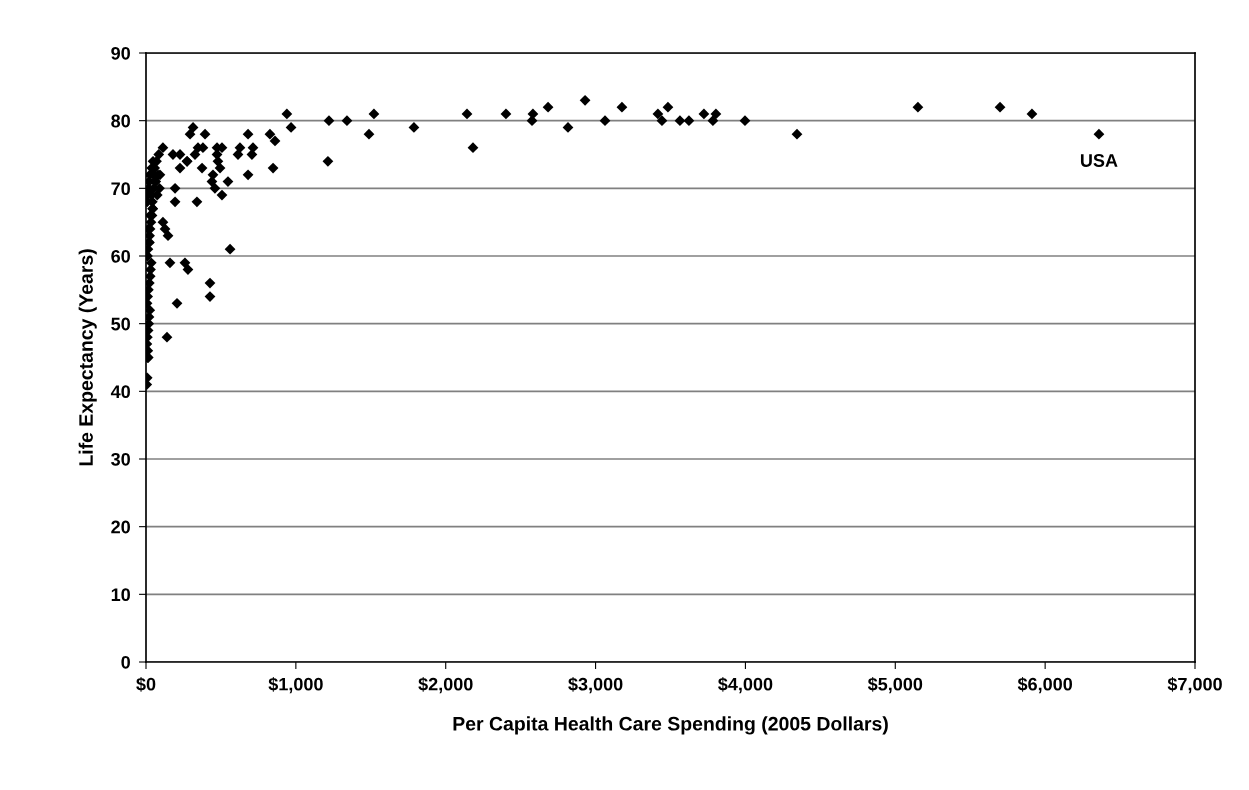 The width and height of the screenshot is (1249, 790). Describe the element at coordinates (895, 685) in the screenshot. I see `x-tick-label: $5,000` at that location.